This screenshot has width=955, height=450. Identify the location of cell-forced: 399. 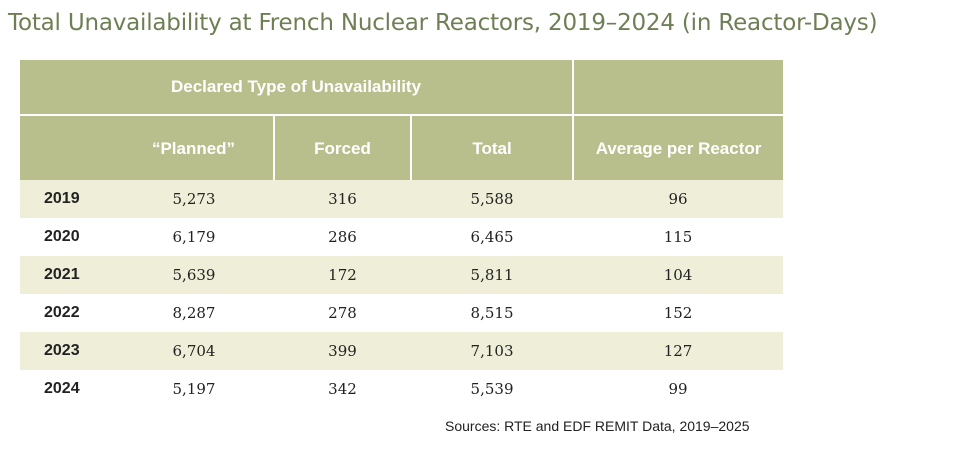
(342, 351).